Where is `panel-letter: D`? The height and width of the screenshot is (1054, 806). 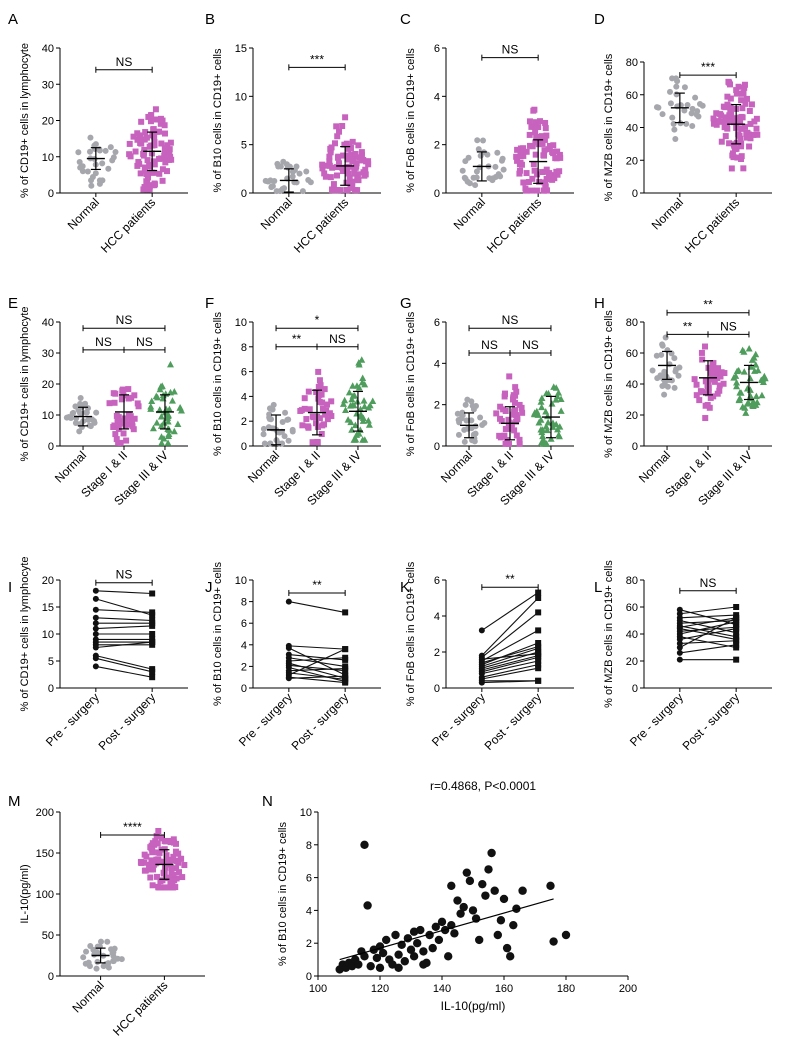 panel-letter: D is located at coordinates (599, 19).